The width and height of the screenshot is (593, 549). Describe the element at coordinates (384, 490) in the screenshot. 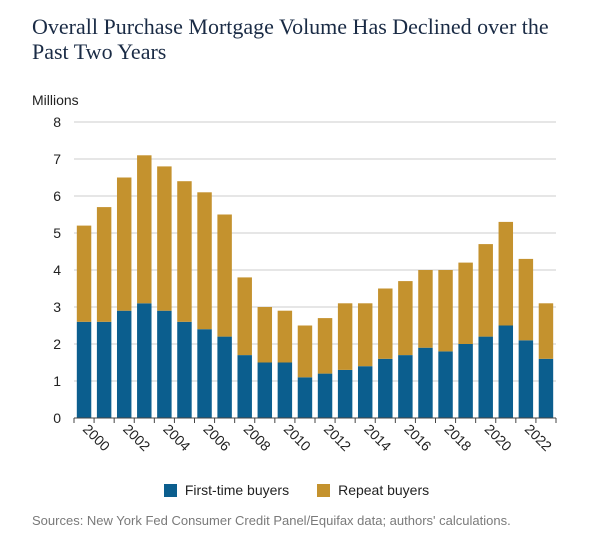

I see `legend-label-repeat: Repeat buyers` at that location.